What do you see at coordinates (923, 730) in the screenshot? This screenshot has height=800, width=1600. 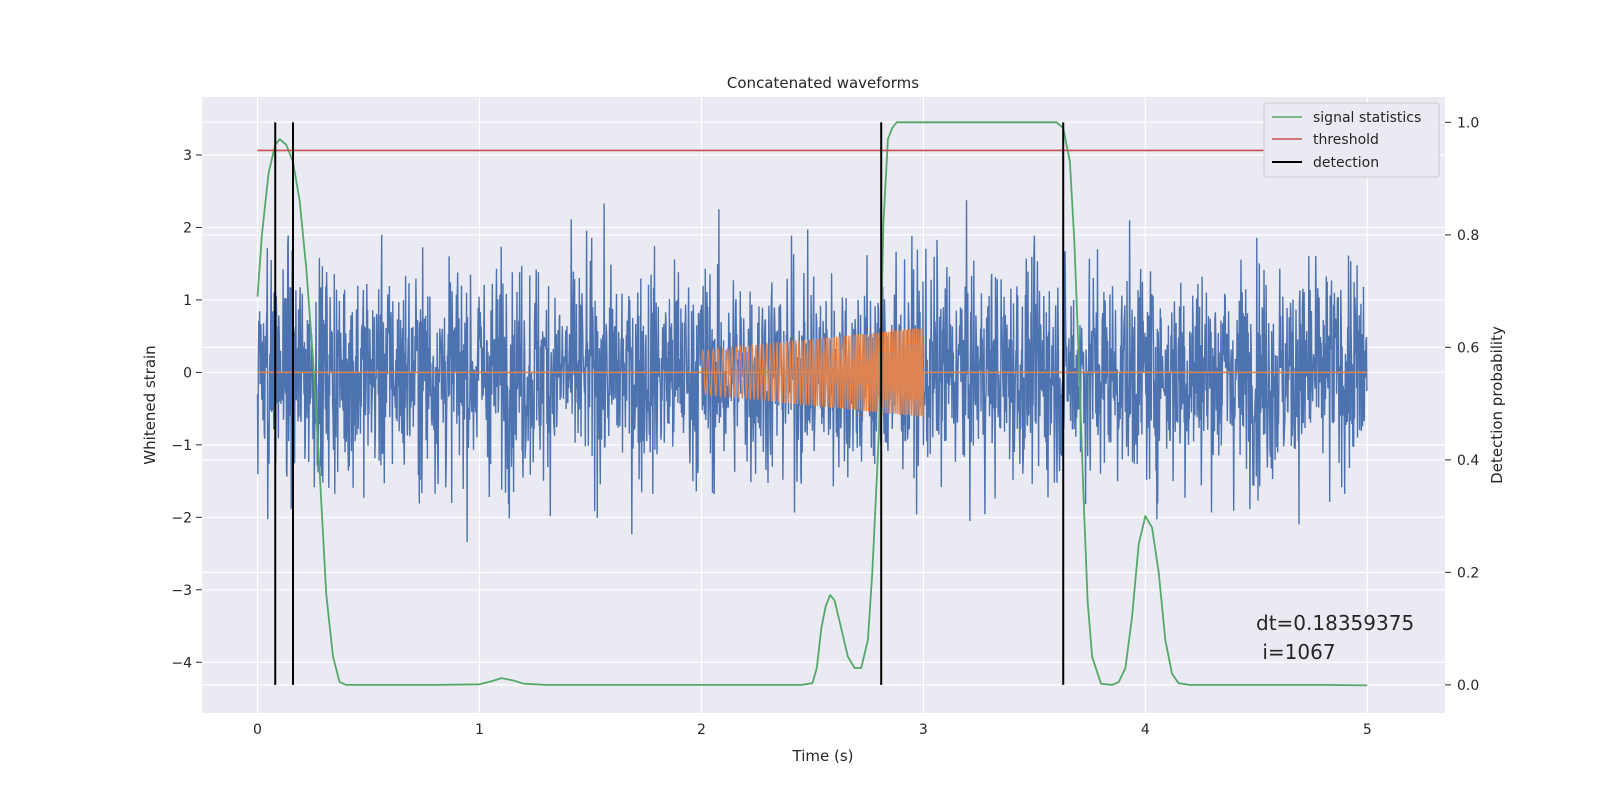 I see `x-tick-label: 3` at bounding box center [923, 730].